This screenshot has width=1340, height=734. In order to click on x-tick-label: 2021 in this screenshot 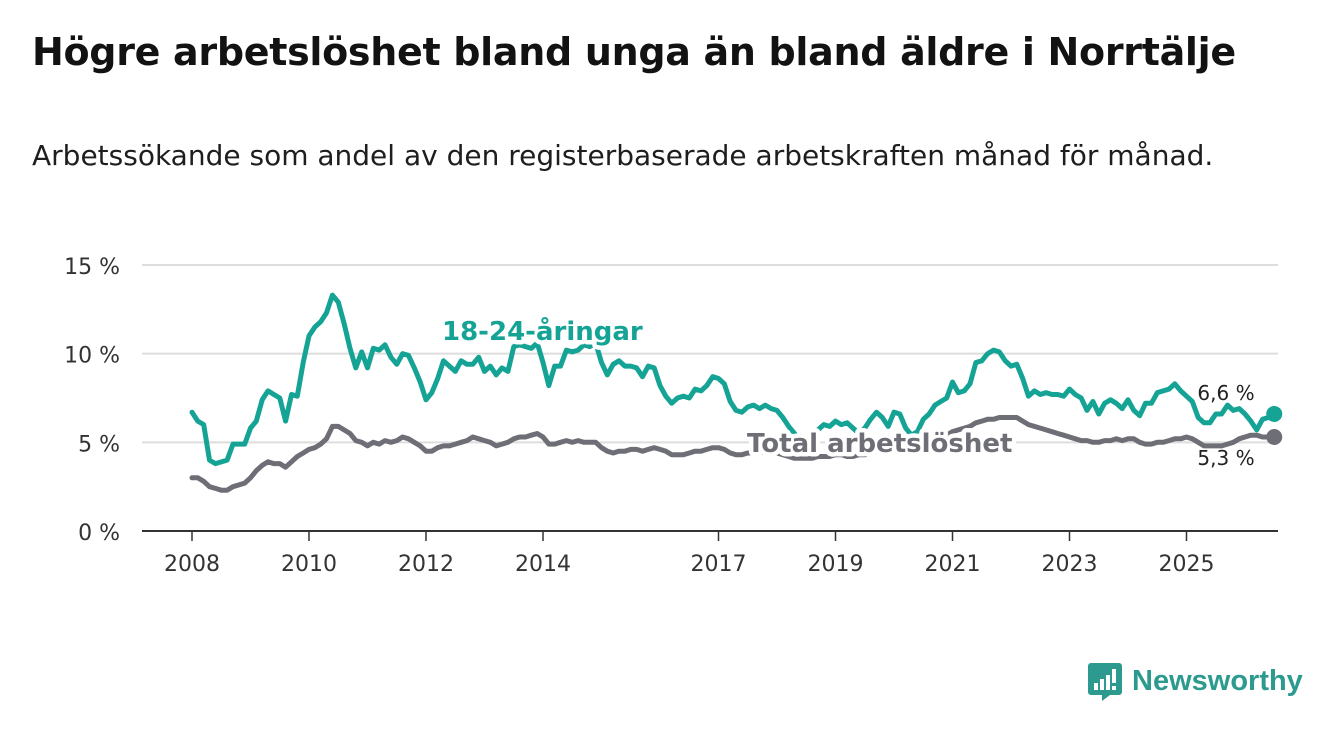, I will do `click(953, 564)`.